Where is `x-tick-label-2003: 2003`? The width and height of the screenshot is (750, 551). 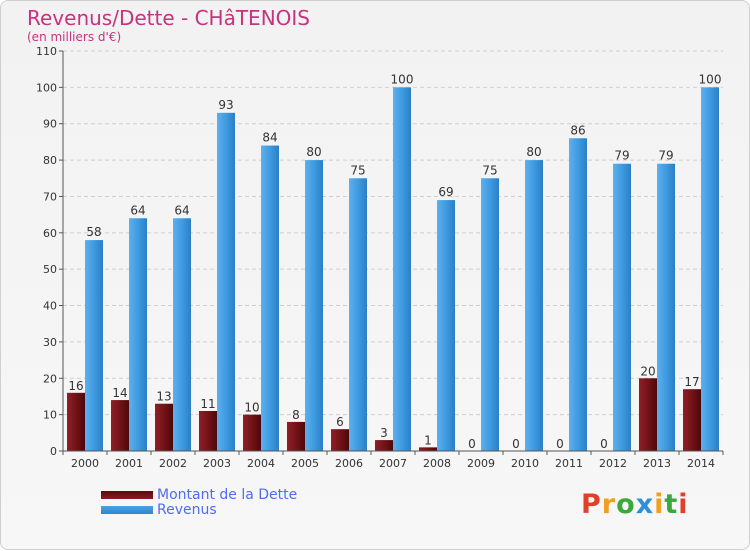 x-tick-label-2003: 2003 is located at coordinates (217, 463).